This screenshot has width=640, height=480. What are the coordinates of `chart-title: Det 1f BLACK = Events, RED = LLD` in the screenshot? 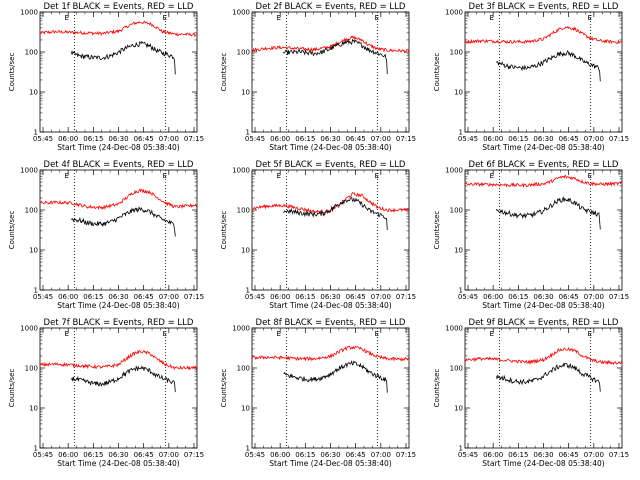 It's located at (119, 7).